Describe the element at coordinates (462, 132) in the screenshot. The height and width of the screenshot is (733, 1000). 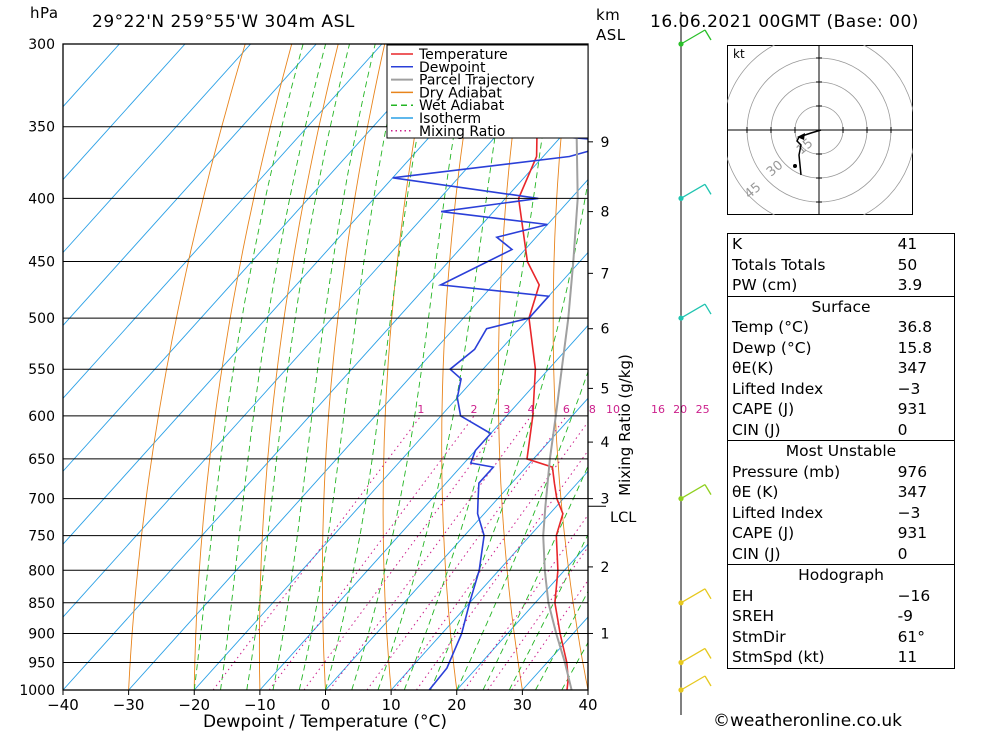
I see `legend-item: Mixing Ratio` at that location.